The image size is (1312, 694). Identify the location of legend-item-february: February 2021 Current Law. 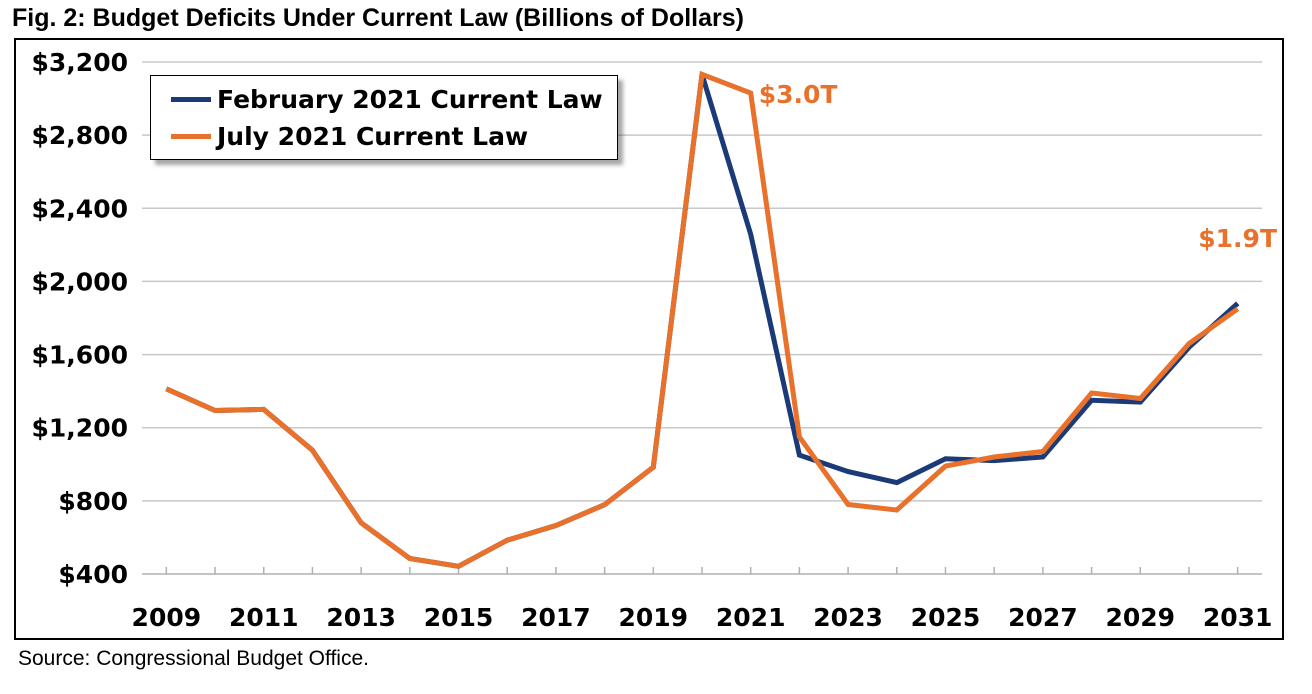
(387, 99).